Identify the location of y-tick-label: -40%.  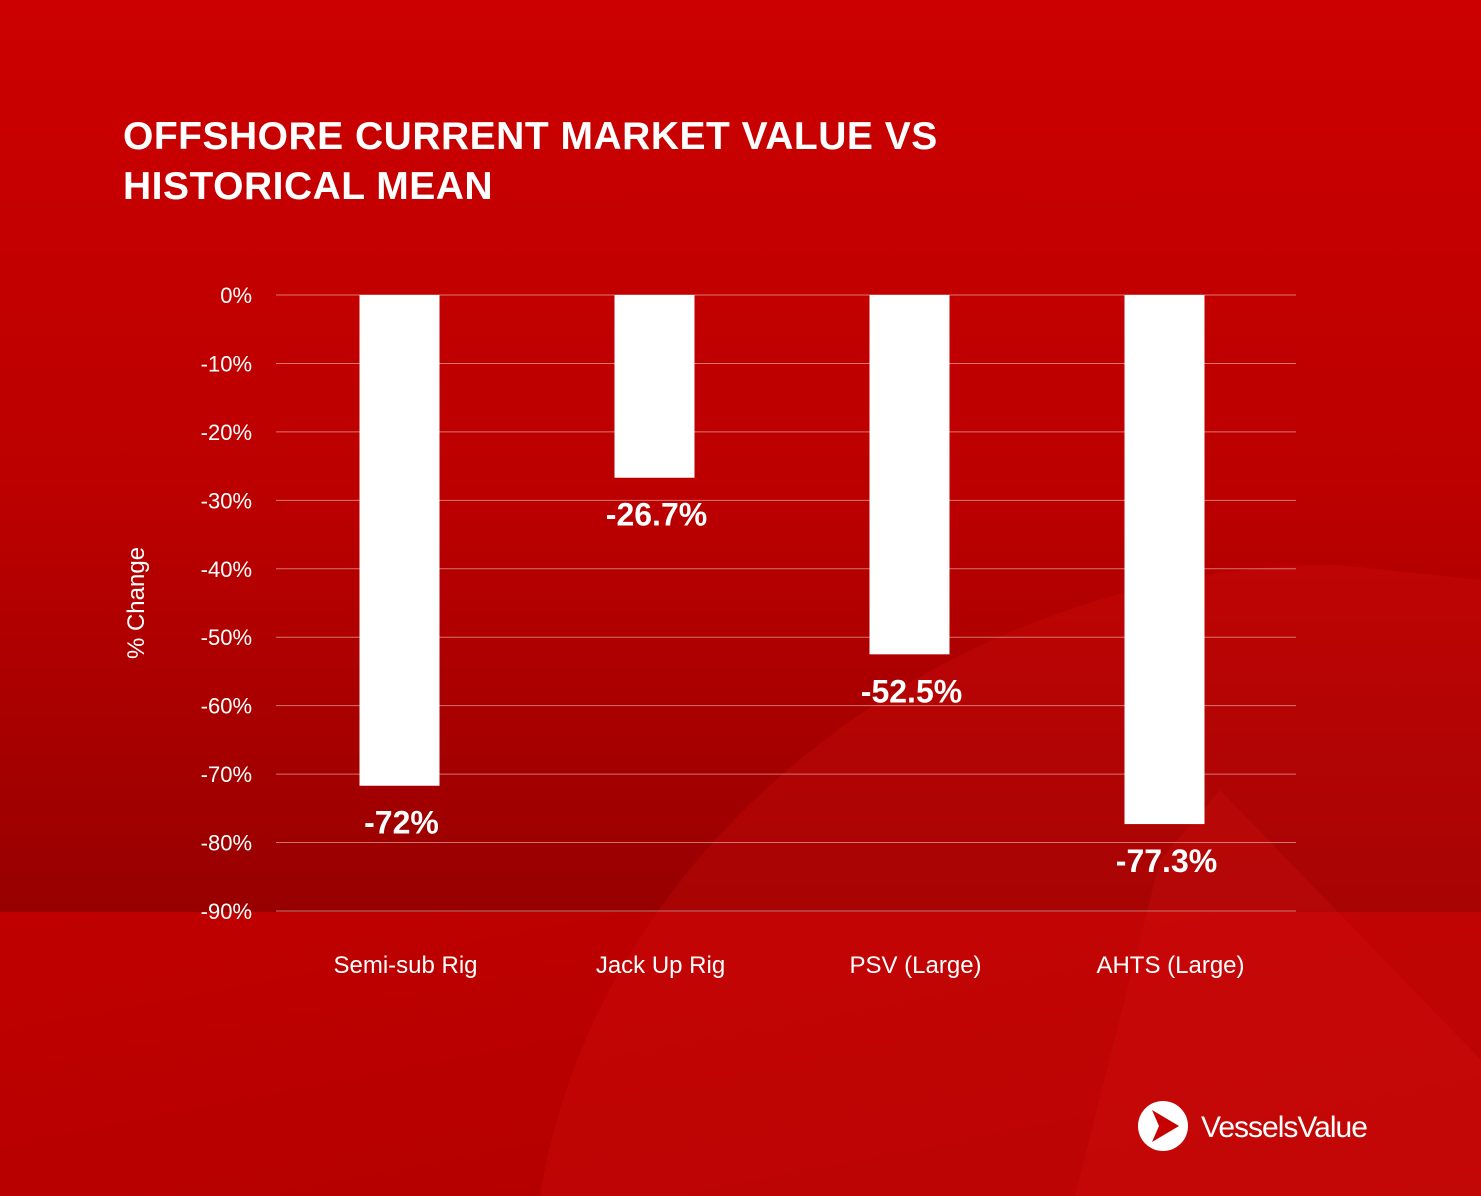
(226, 569).